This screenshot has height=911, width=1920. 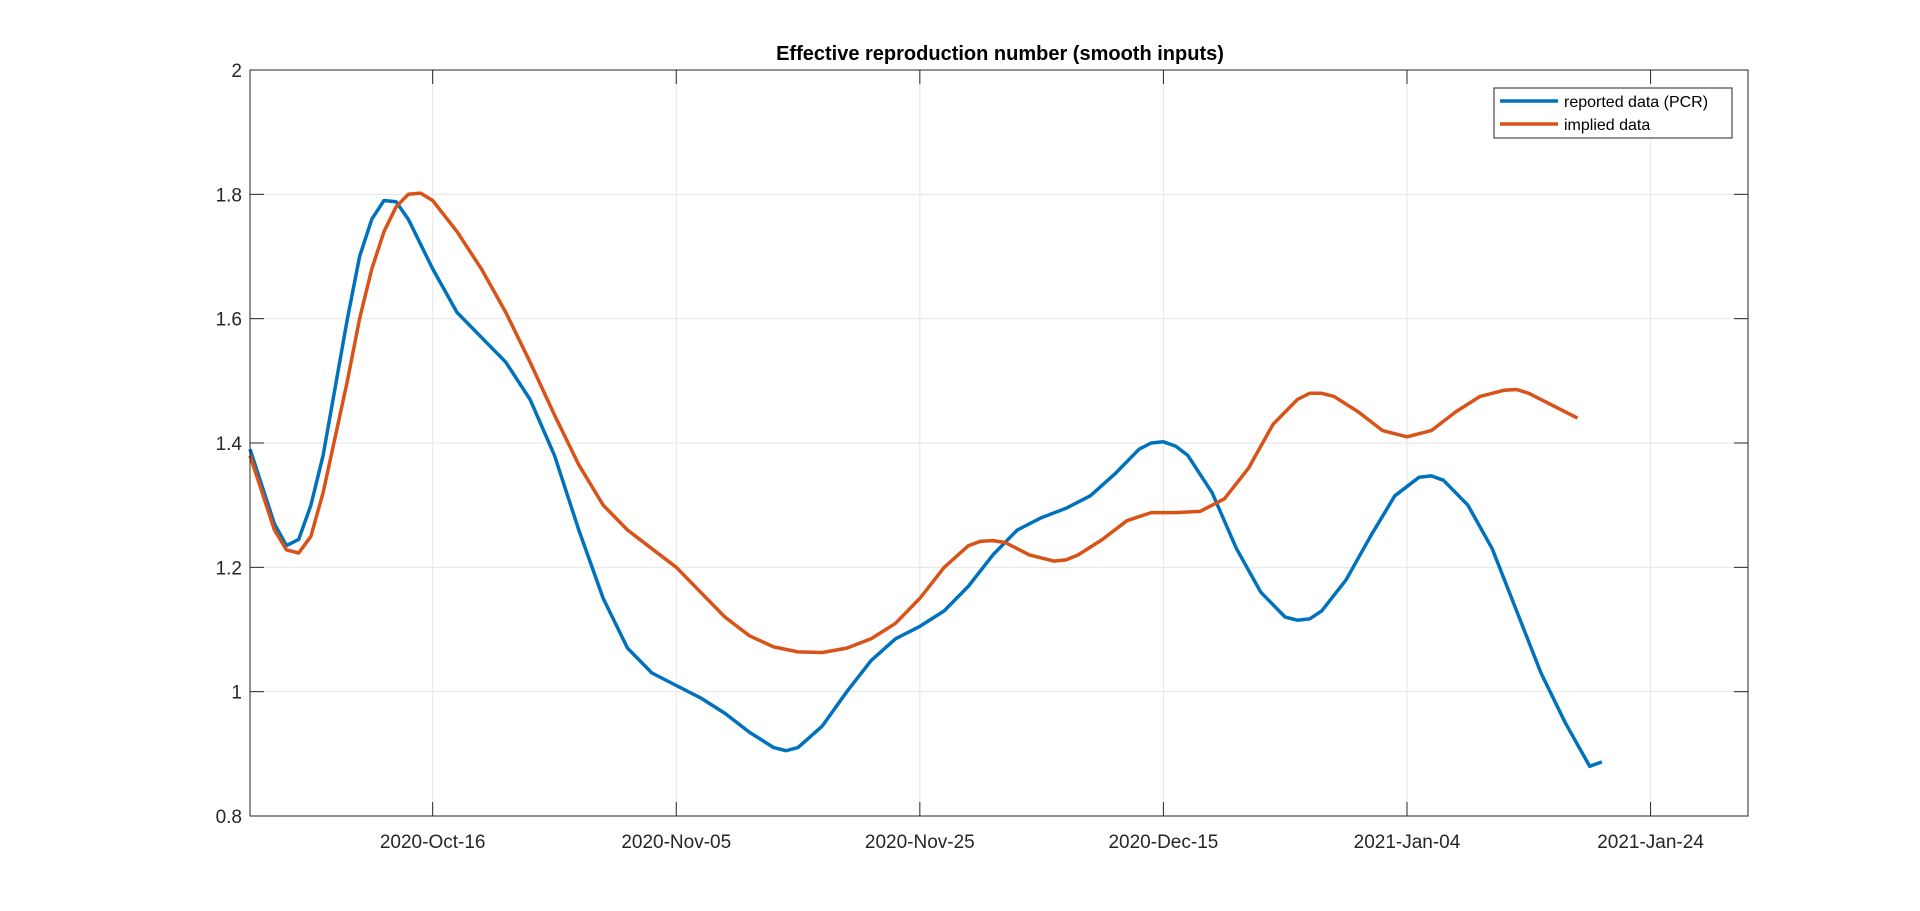 What do you see at coordinates (236, 693) in the screenshot?
I see `y-tick-label: 1` at bounding box center [236, 693].